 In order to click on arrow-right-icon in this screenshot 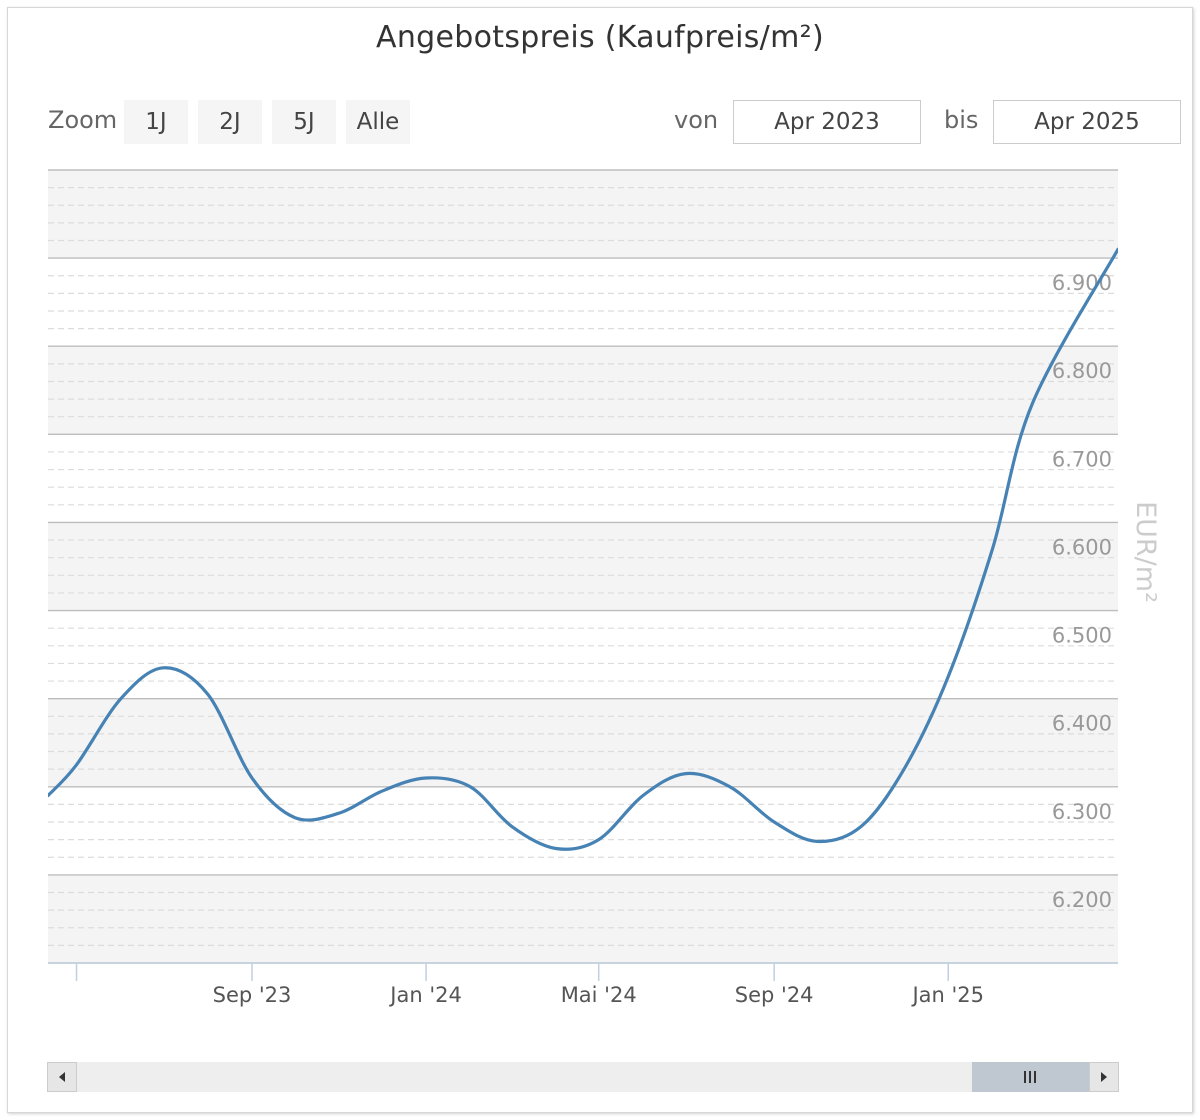, I will do `click(1104, 1077)`.